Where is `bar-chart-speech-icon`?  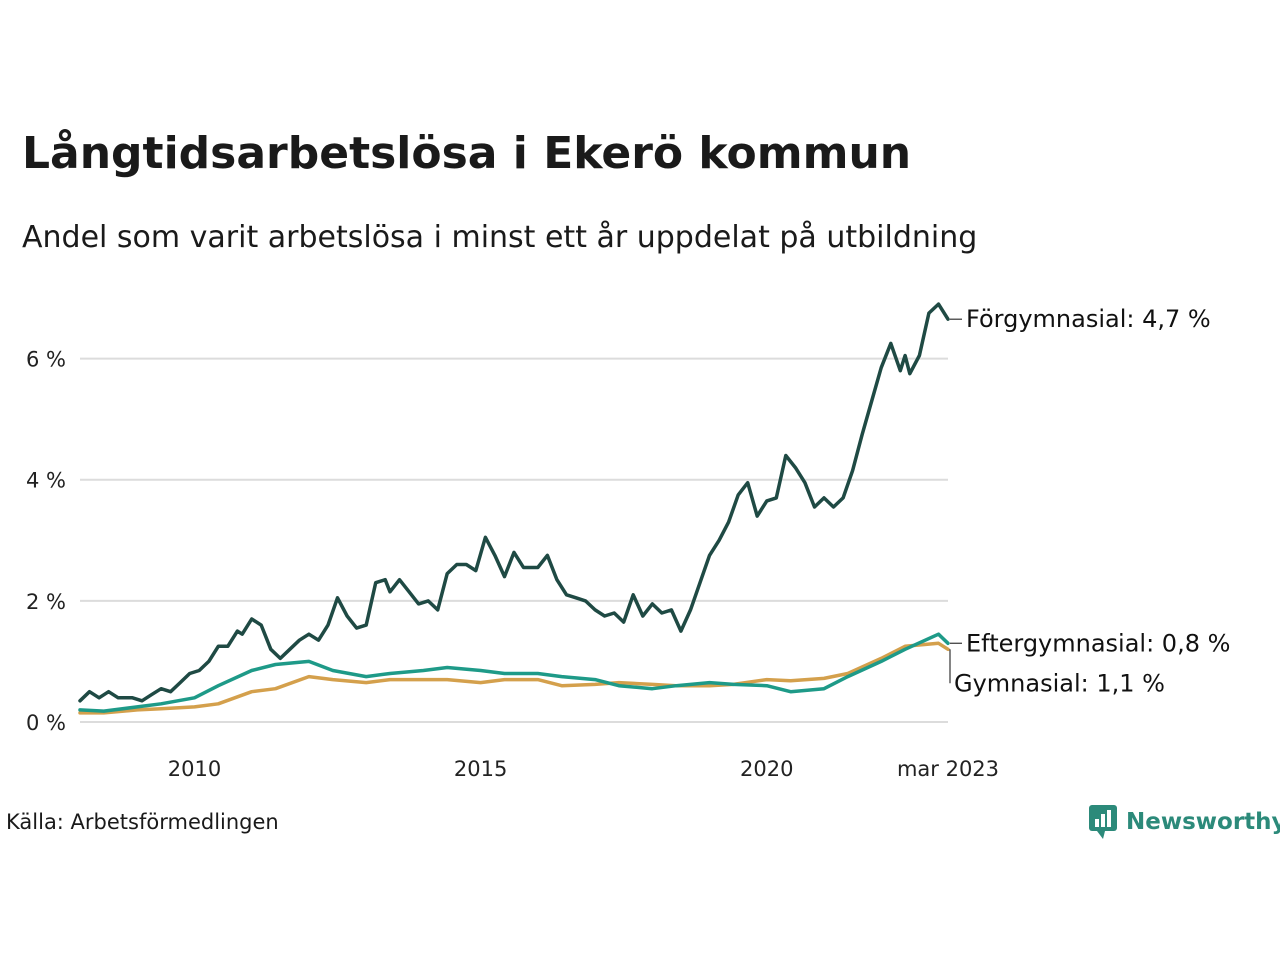
bar-chart-speech-icon is located at coordinates (1103, 822).